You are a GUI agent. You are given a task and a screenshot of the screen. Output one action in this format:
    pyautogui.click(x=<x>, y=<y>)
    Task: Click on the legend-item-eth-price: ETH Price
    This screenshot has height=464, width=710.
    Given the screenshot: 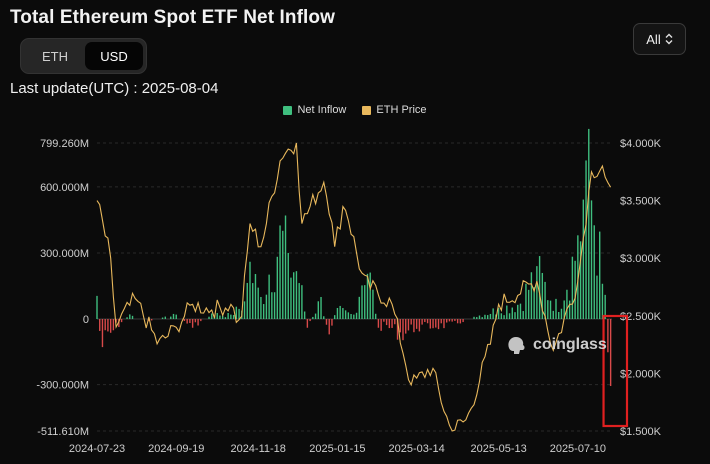 What is the action you would take?
    pyautogui.click(x=394, y=110)
    